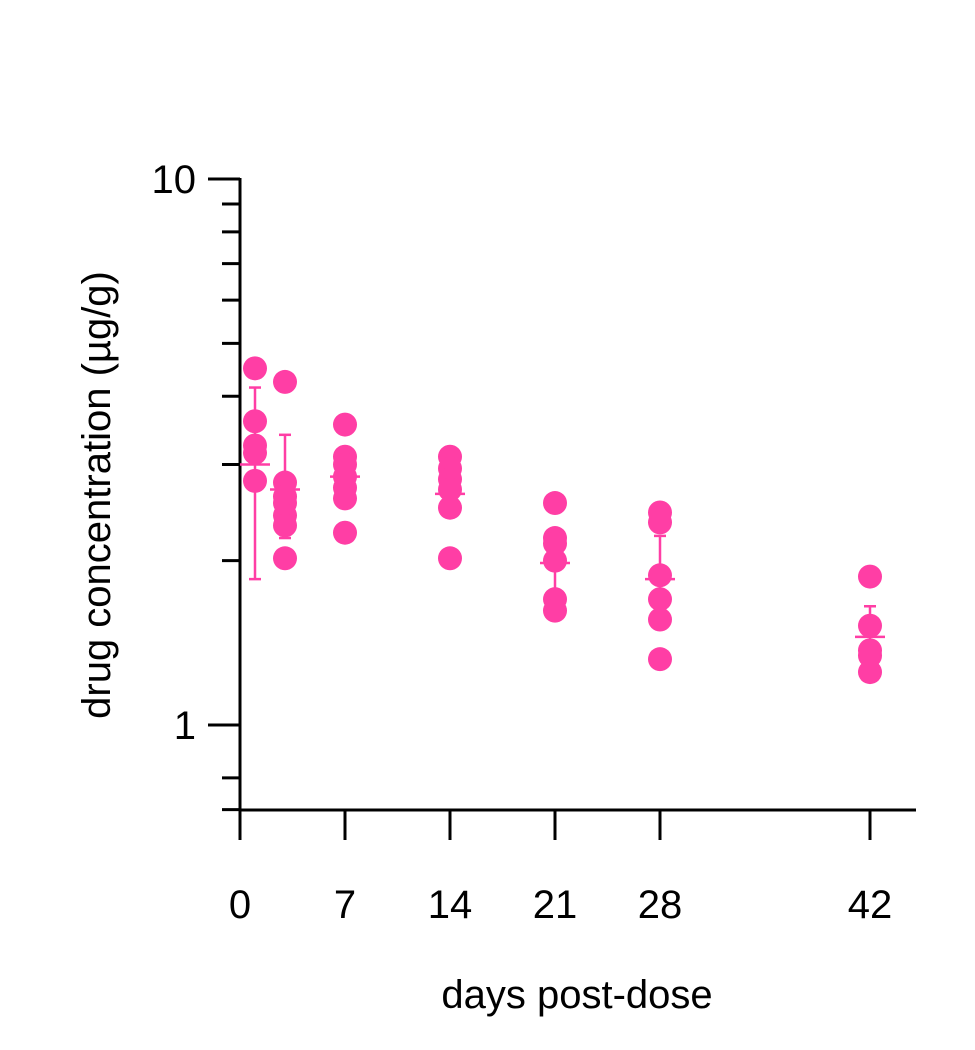  I want to click on x-tick-label: 14, so click(450, 905).